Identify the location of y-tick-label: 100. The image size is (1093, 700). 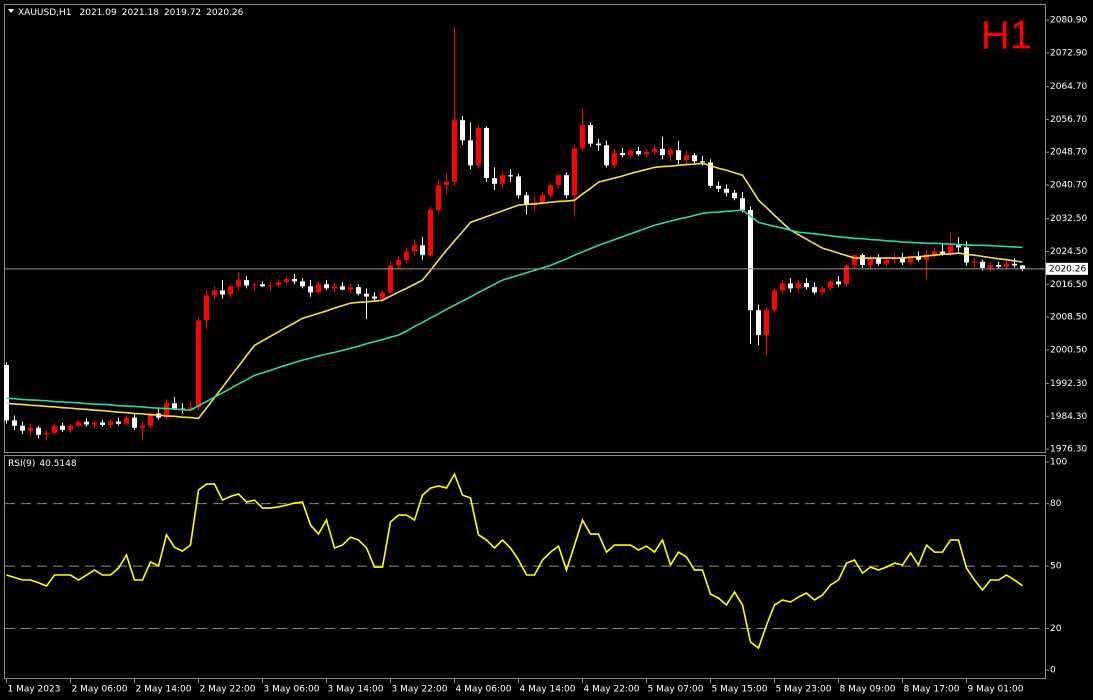
(1058, 463).